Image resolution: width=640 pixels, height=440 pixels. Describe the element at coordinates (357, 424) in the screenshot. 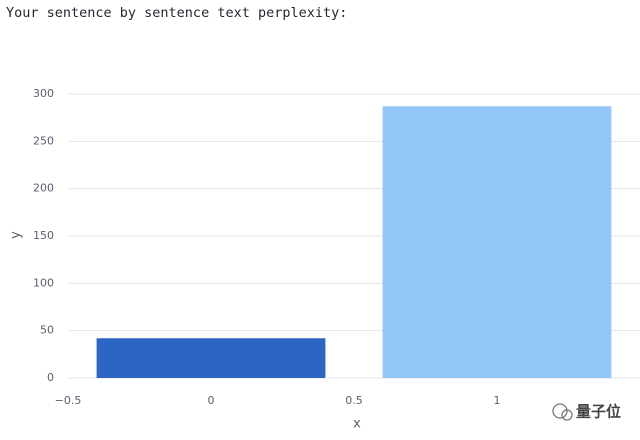

I see `x-axis-label: x` at that location.